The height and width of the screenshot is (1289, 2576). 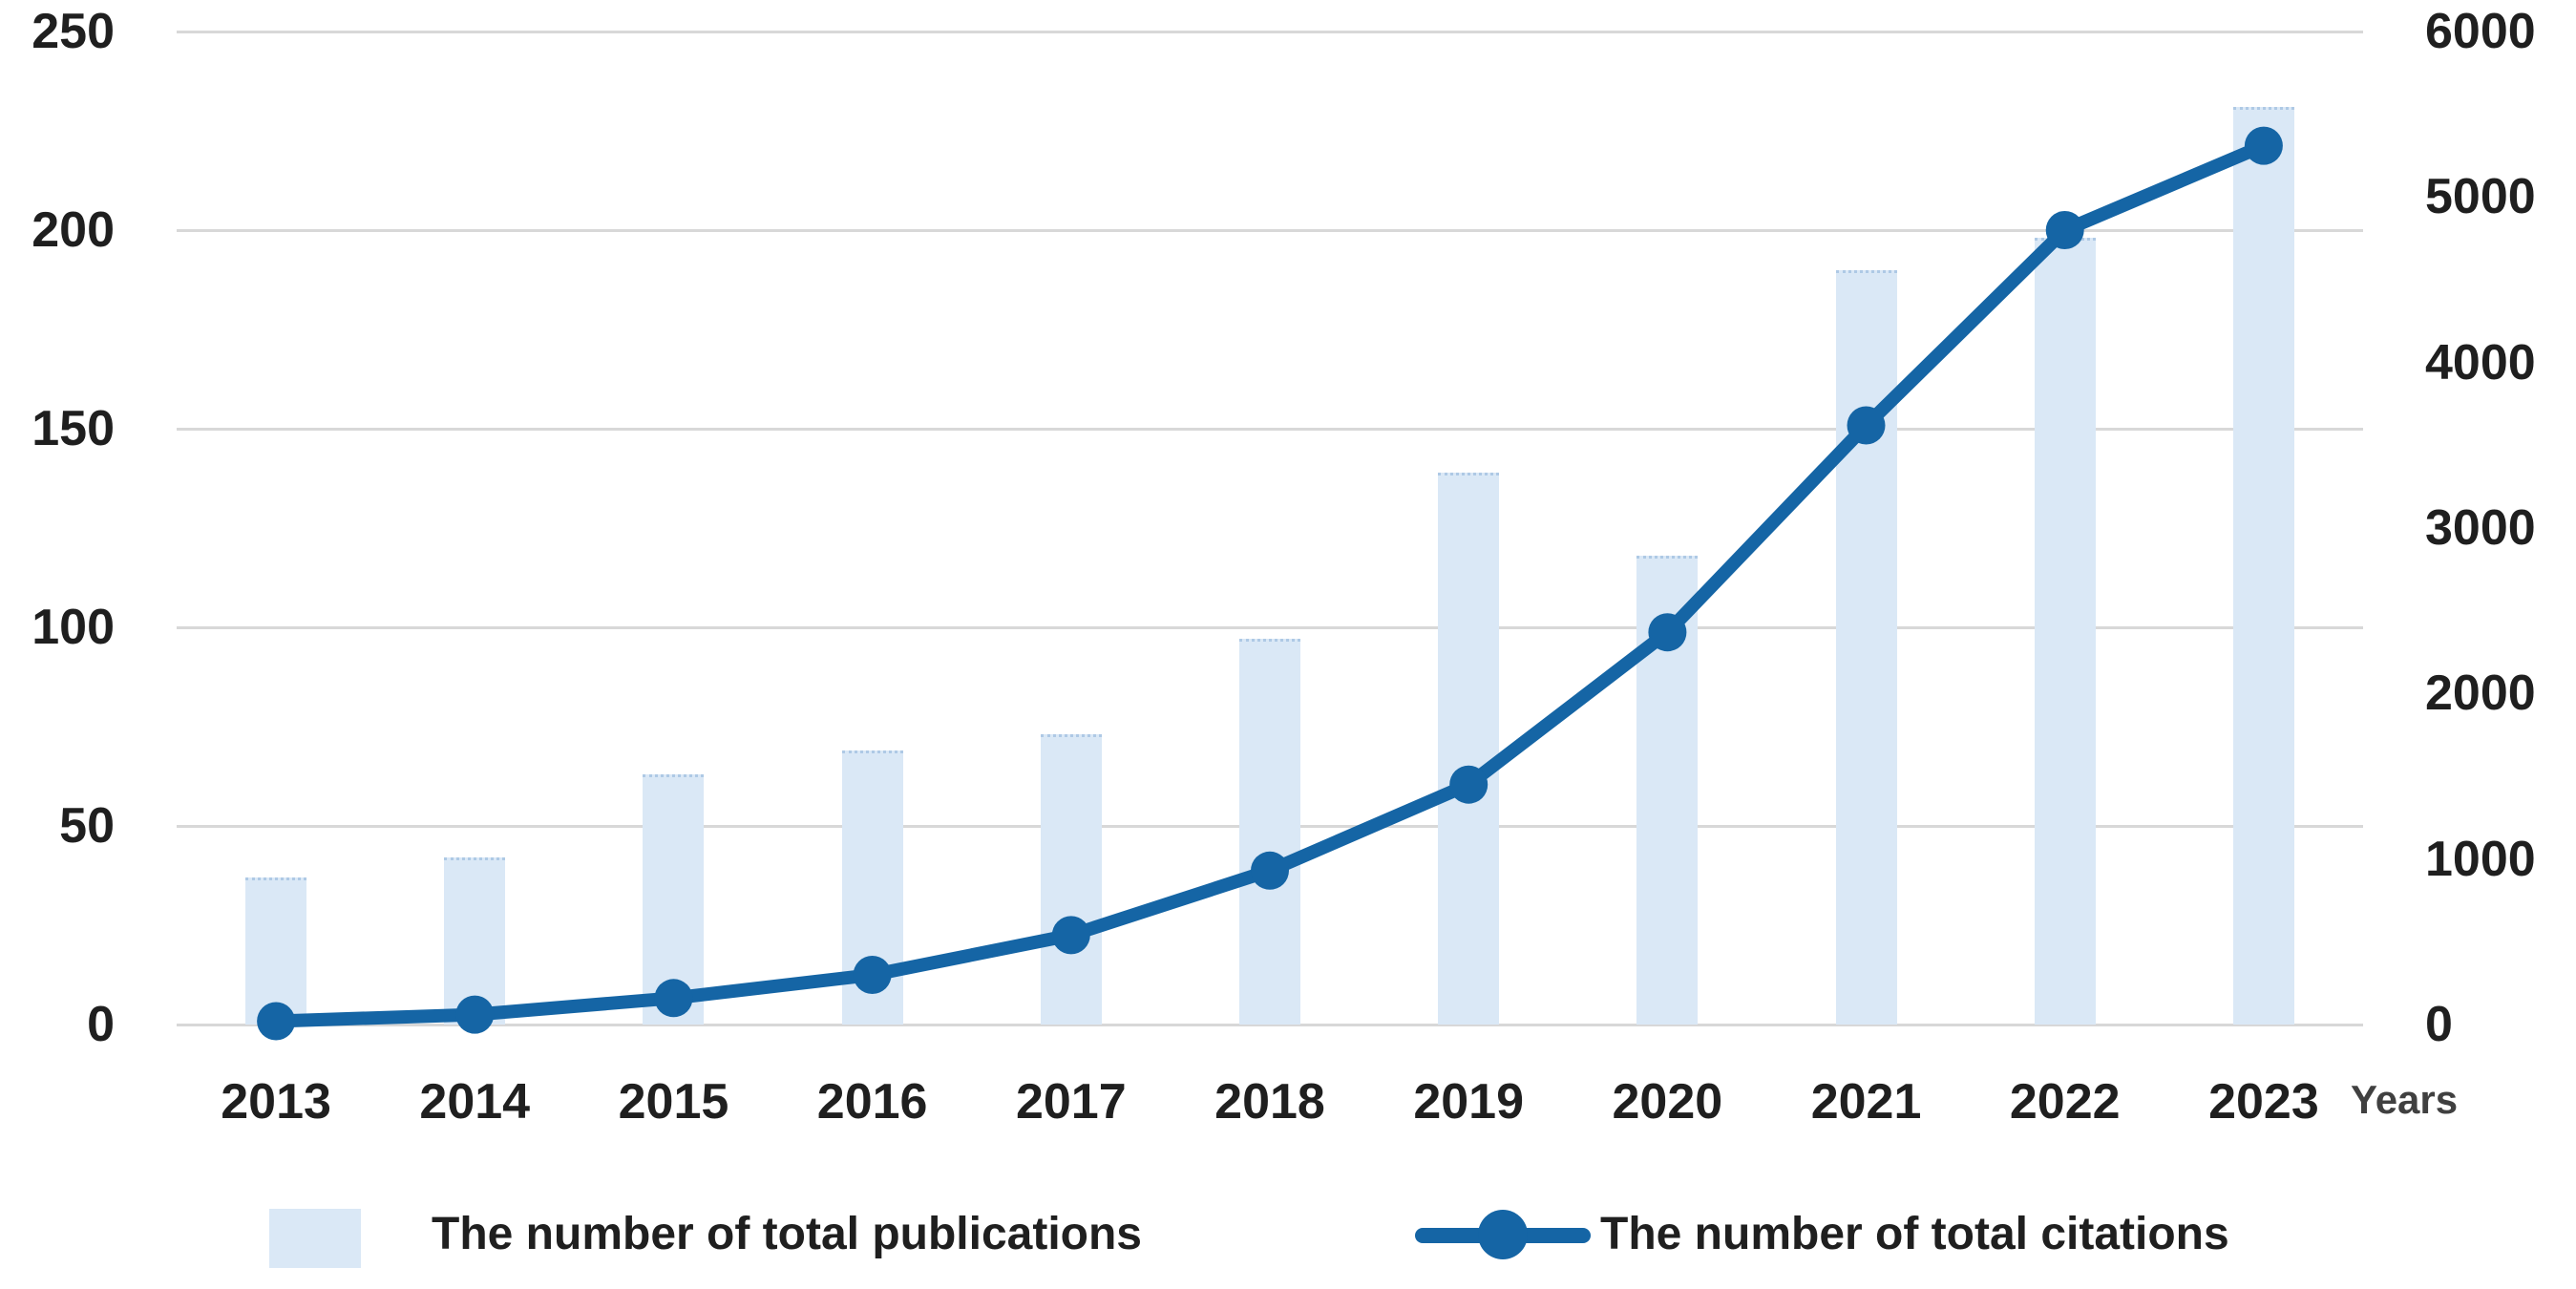 What do you see at coordinates (2480, 32) in the screenshot?
I see `right-axis-tick-6000: 6000` at bounding box center [2480, 32].